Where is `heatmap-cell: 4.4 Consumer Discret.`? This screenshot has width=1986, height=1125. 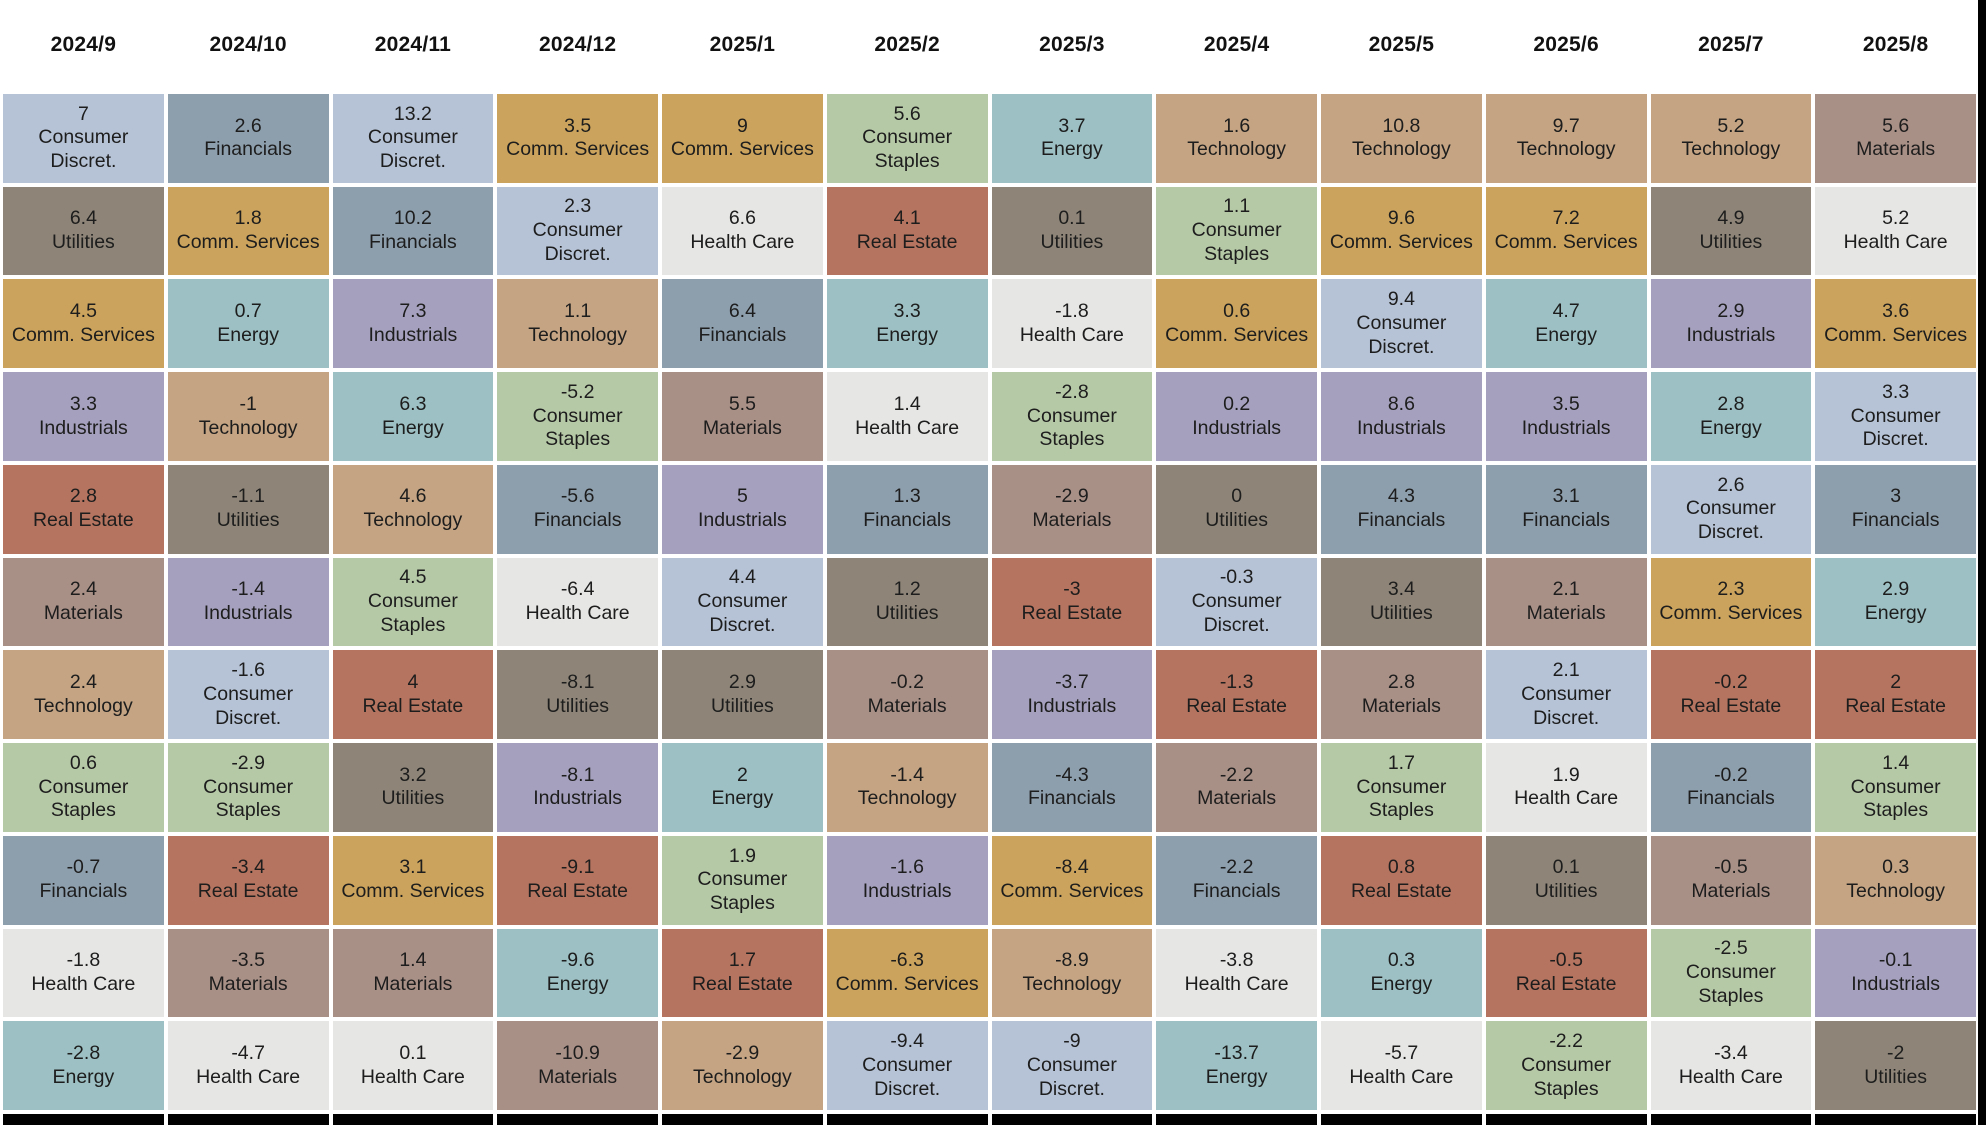 heatmap-cell: 4.4 Consumer Discret. is located at coordinates (742, 602).